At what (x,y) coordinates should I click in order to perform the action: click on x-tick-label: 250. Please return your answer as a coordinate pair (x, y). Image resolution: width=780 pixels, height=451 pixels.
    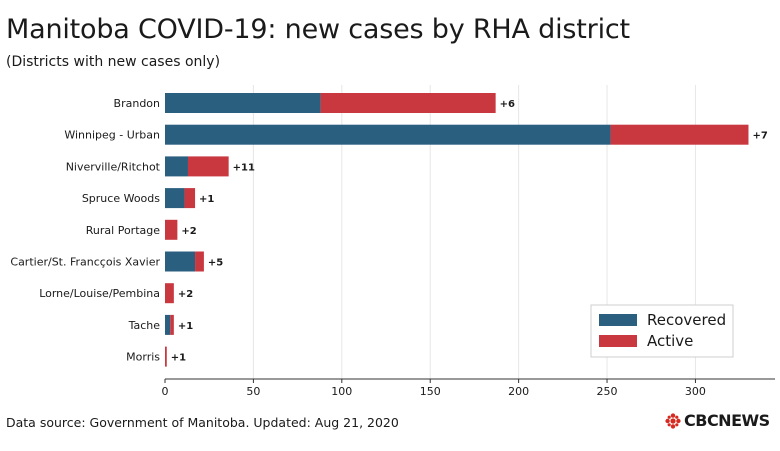
    Looking at the image, I should click on (607, 391).